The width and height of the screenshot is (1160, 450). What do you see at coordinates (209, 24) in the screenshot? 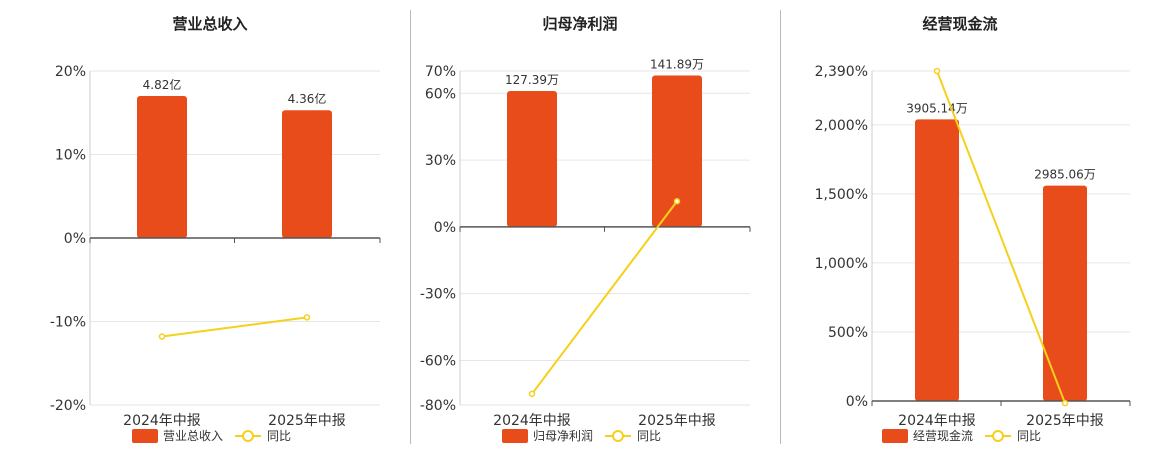
I see `chart-title: 营业总收入` at bounding box center [209, 24].